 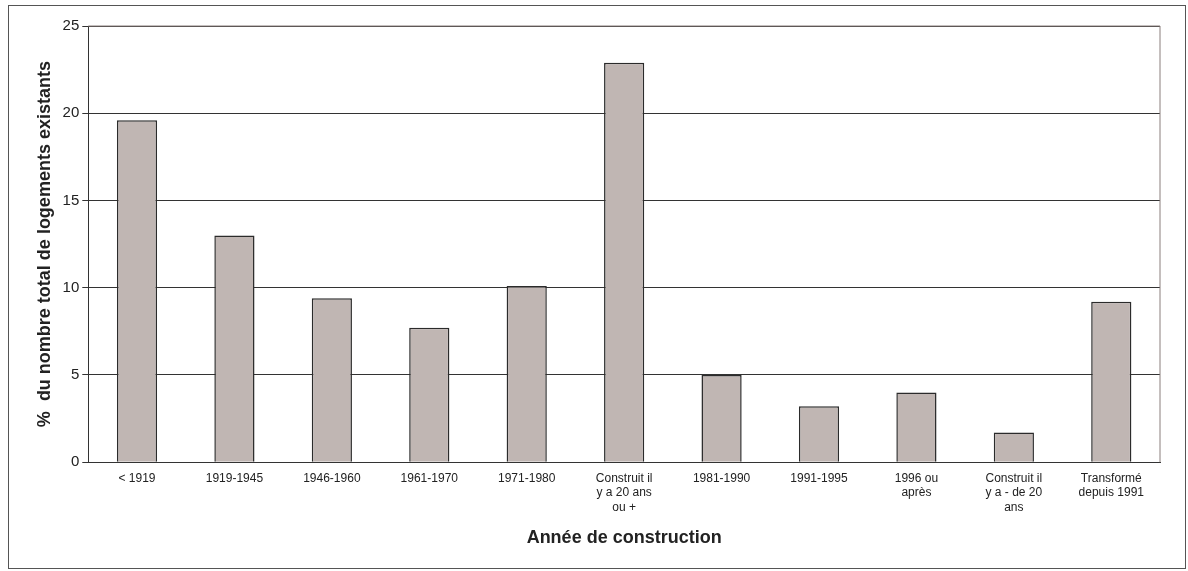 I want to click on x-tick-label: Construit il y a 20 ans ou +, so click(x=624, y=492).